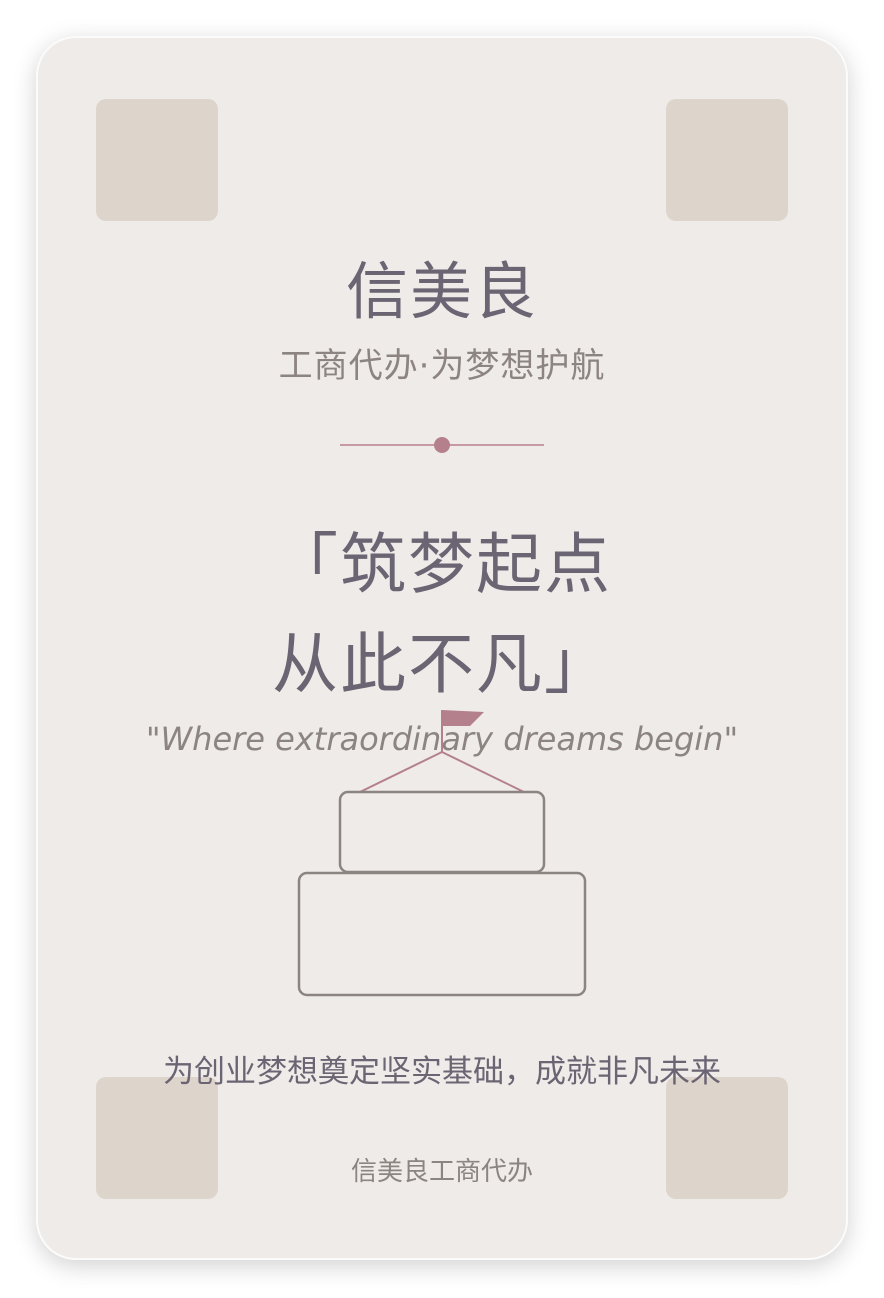 The width and height of the screenshot is (884, 1298). I want to click on divider-dot, so click(442, 445).